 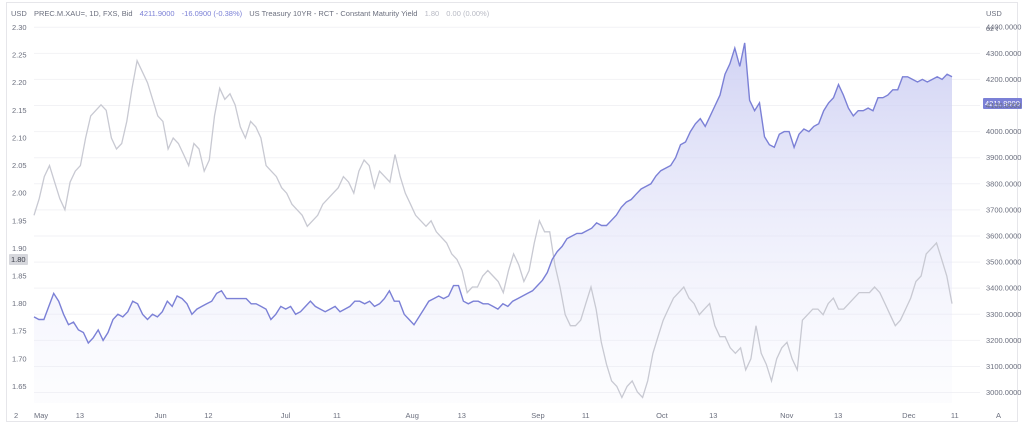 What do you see at coordinates (1003, 314) in the screenshot?
I see `right-tick-label: 3300.0000` at bounding box center [1003, 314].